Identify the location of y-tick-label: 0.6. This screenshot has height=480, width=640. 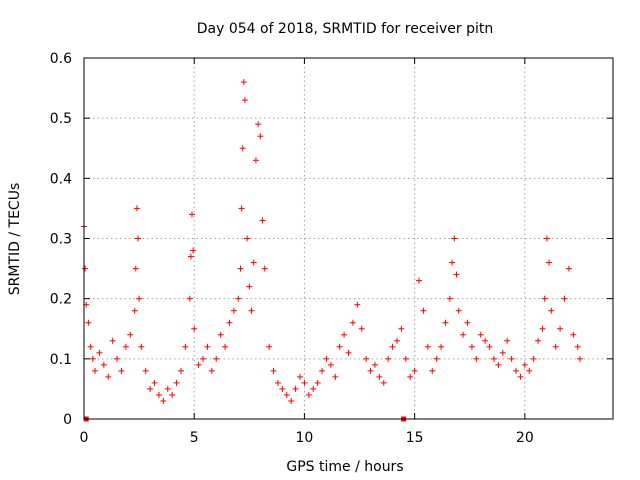
(61, 59).